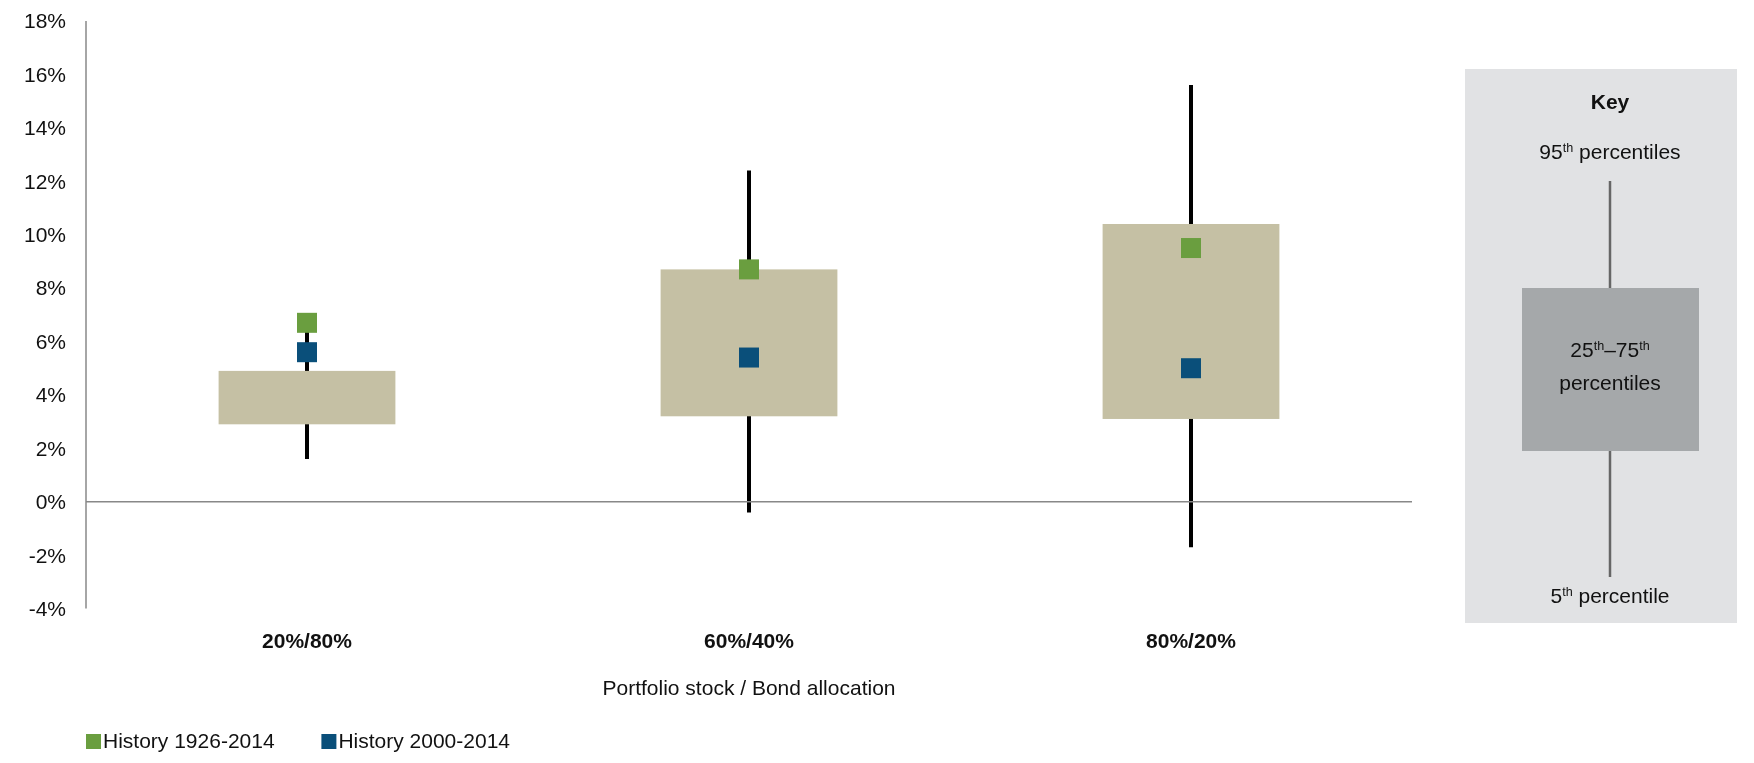 The width and height of the screenshot is (1754, 763). Describe the element at coordinates (44, 235) in the screenshot. I see `y-tick-label: 10%` at that location.